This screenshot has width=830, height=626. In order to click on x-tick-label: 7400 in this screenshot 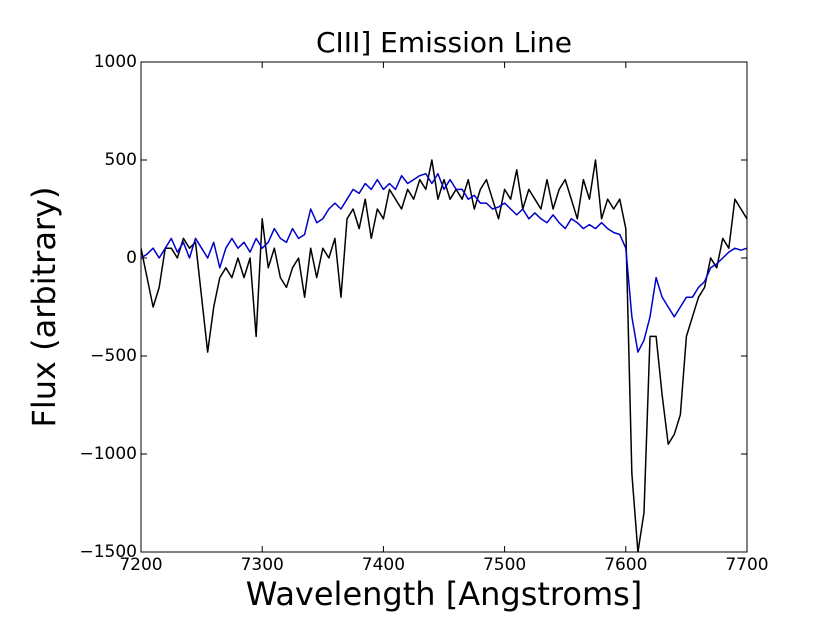, I will do `click(383, 565)`.